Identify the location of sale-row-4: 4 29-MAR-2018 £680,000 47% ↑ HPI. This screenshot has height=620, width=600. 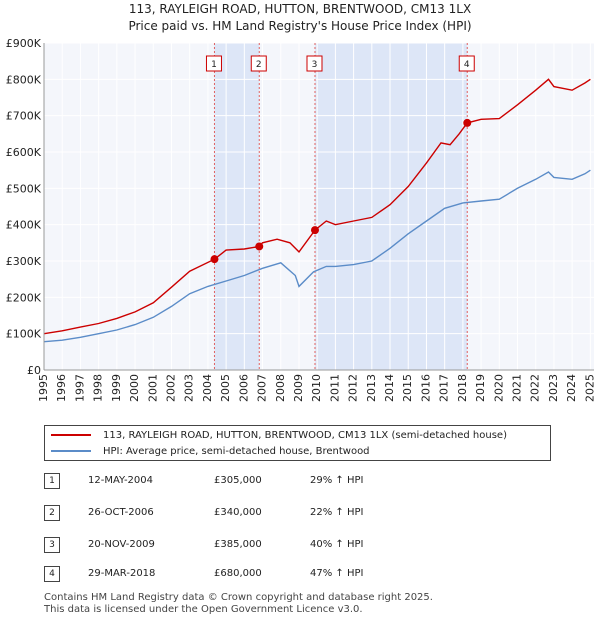
(304, 574).